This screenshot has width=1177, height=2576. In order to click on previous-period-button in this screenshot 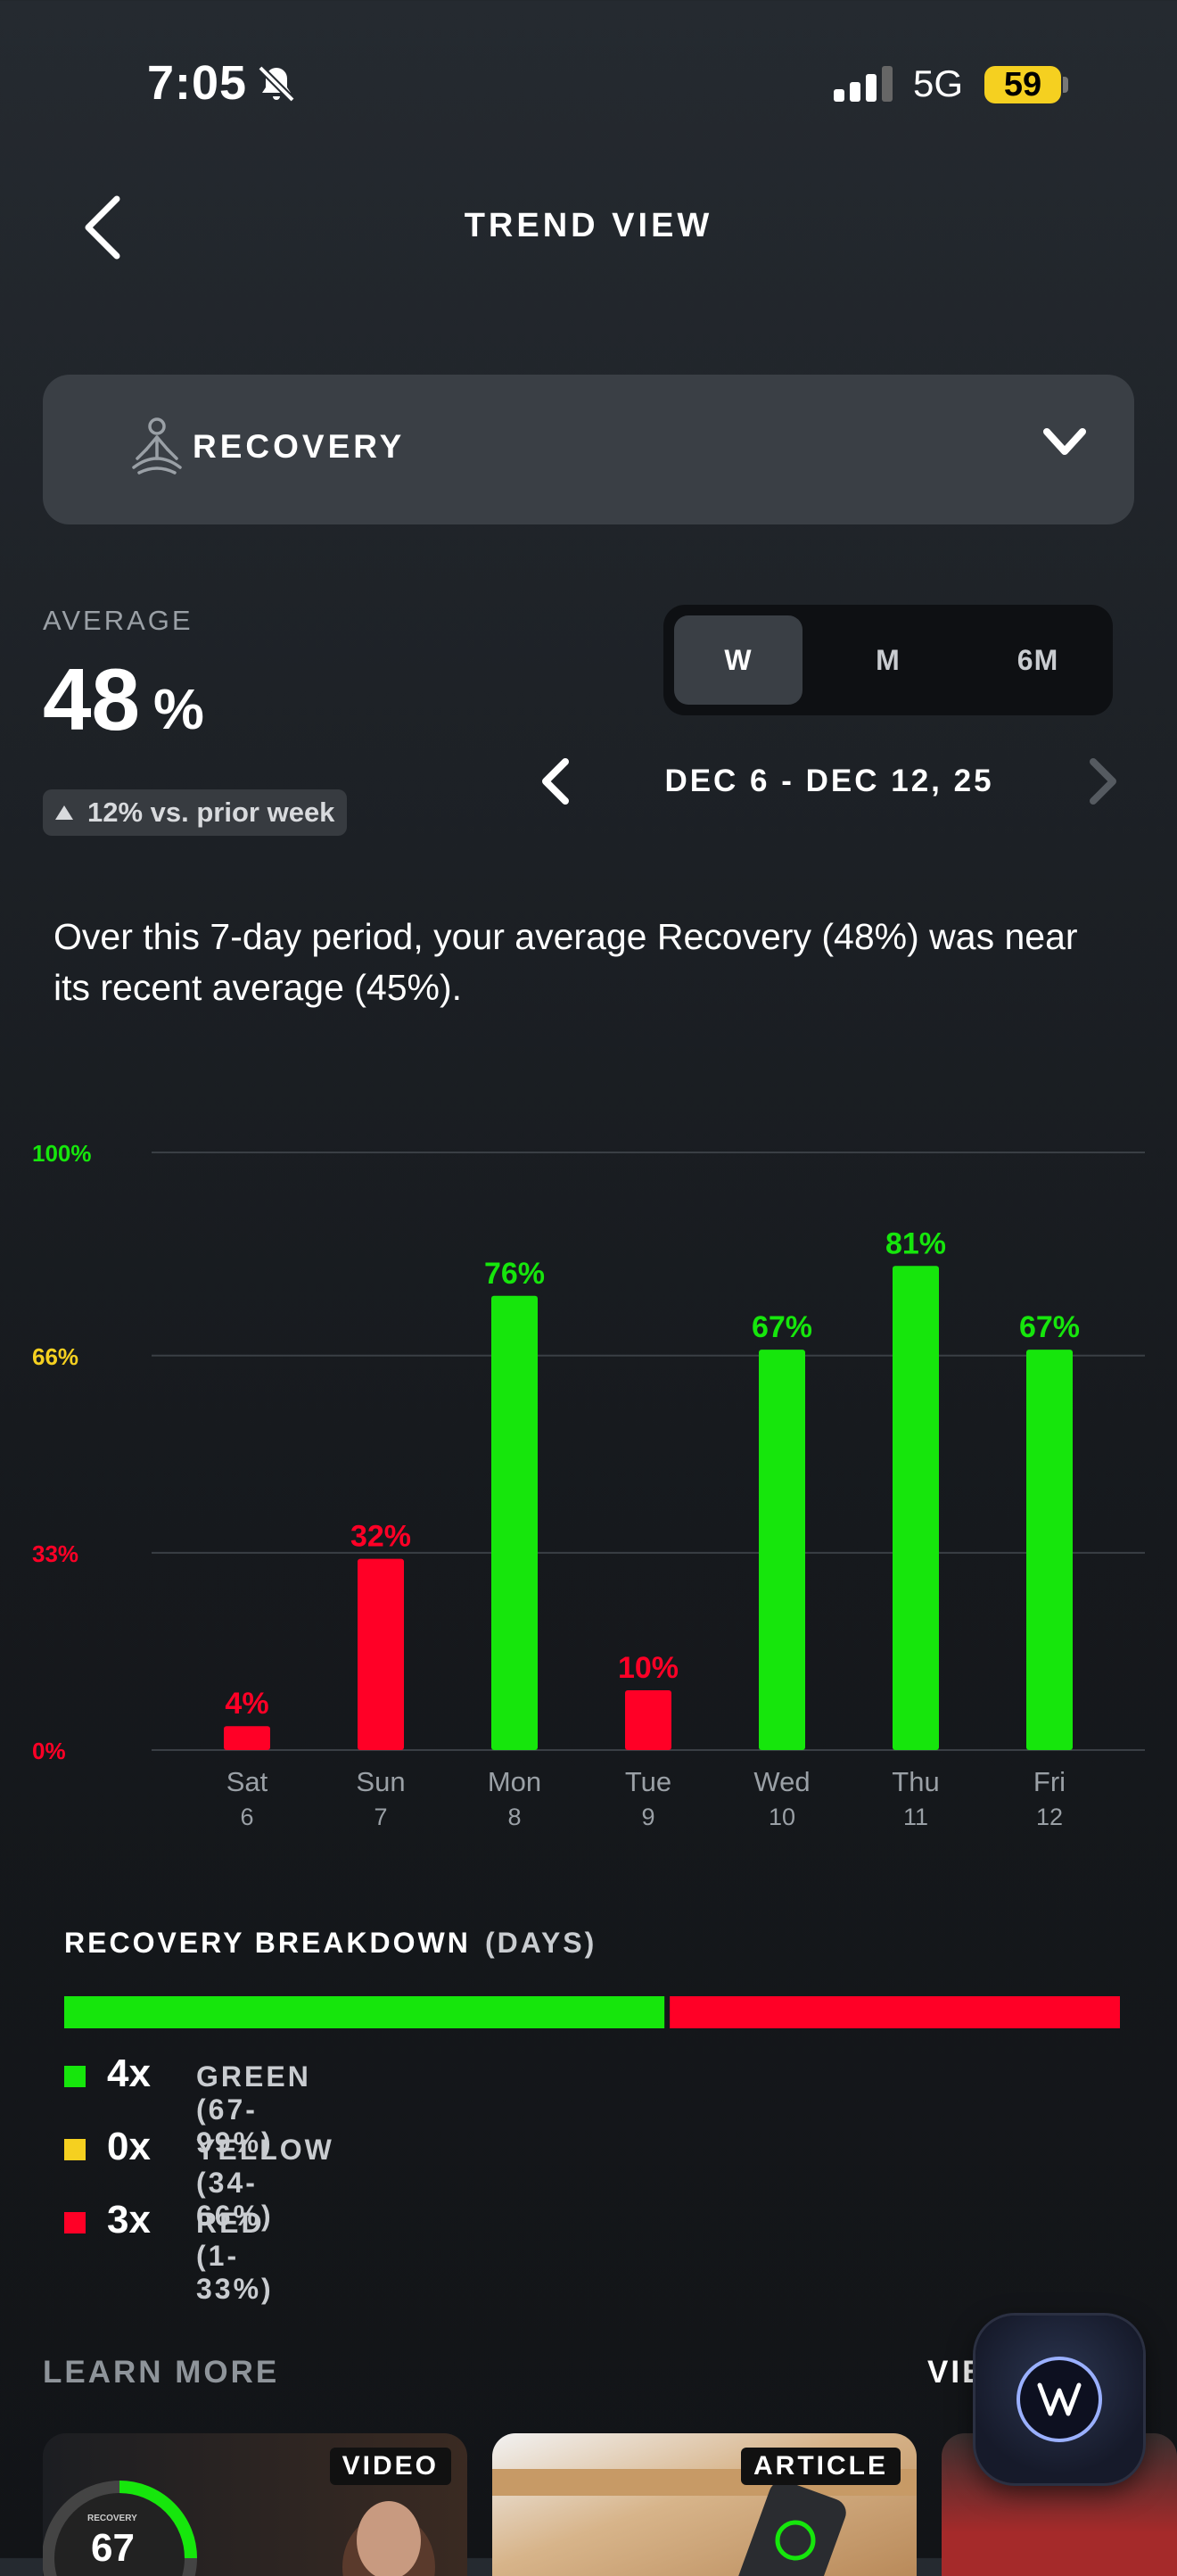, I will do `click(554, 784)`.